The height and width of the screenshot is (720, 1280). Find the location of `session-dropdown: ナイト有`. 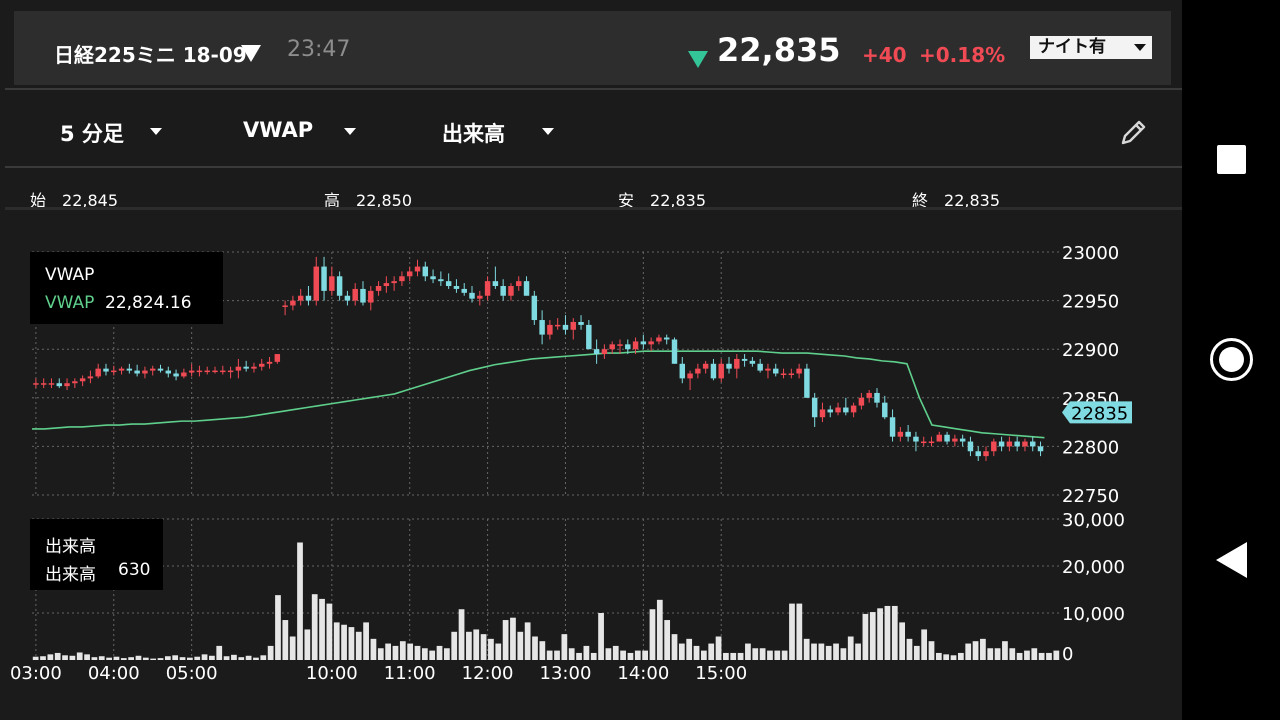

session-dropdown: ナイト有 is located at coordinates (1091, 47).